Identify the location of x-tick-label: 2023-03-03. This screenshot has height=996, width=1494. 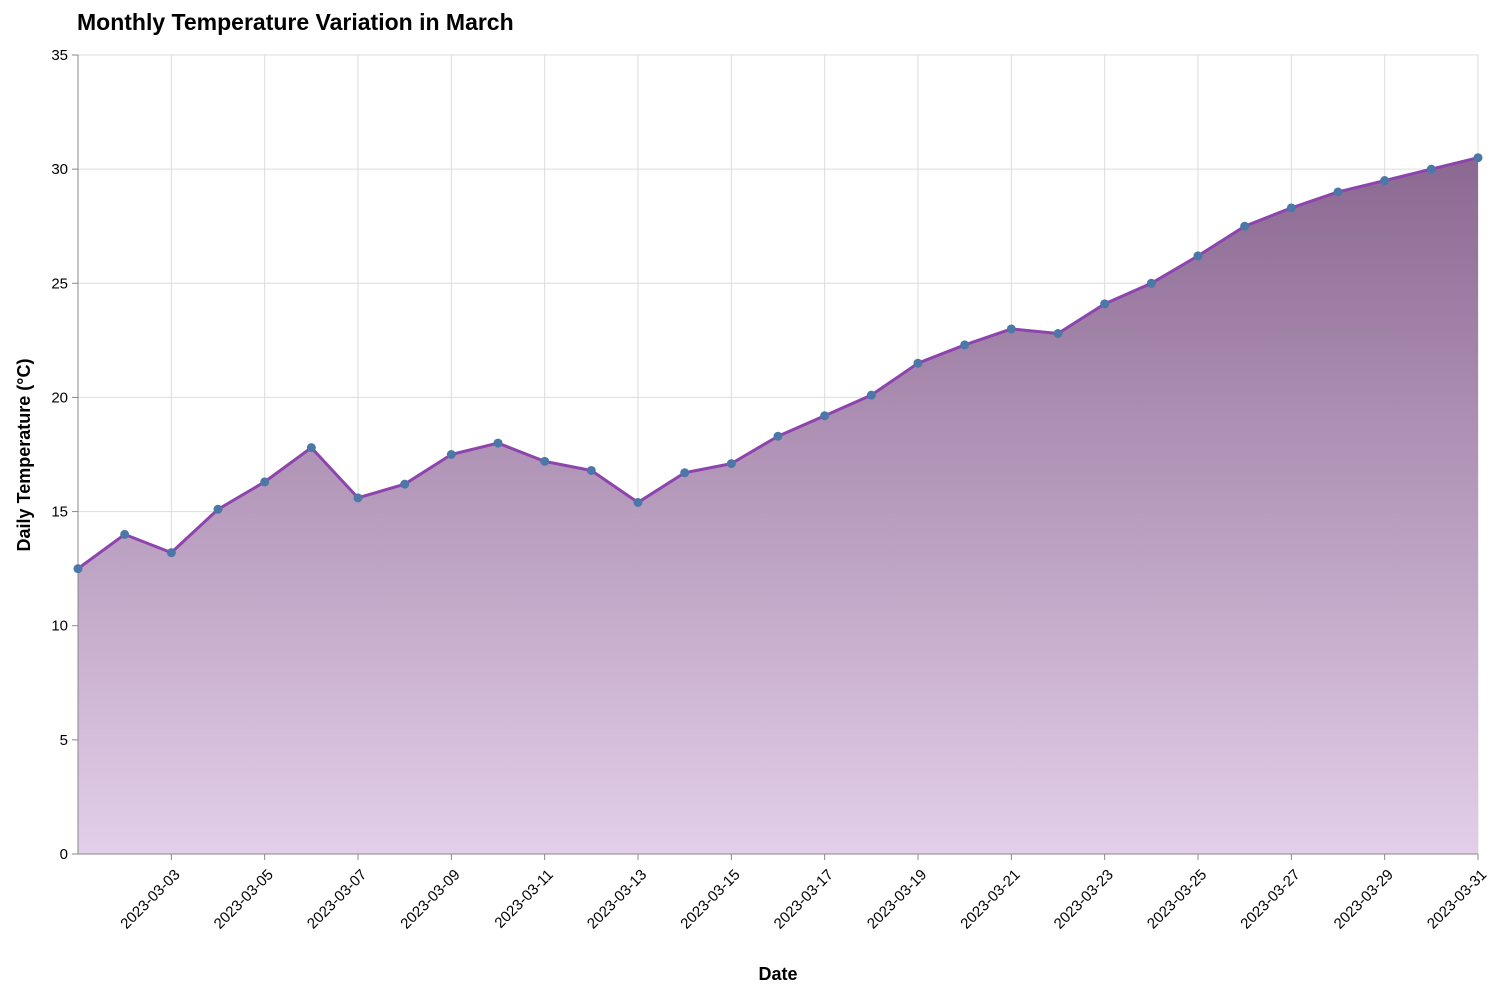
(150, 899).